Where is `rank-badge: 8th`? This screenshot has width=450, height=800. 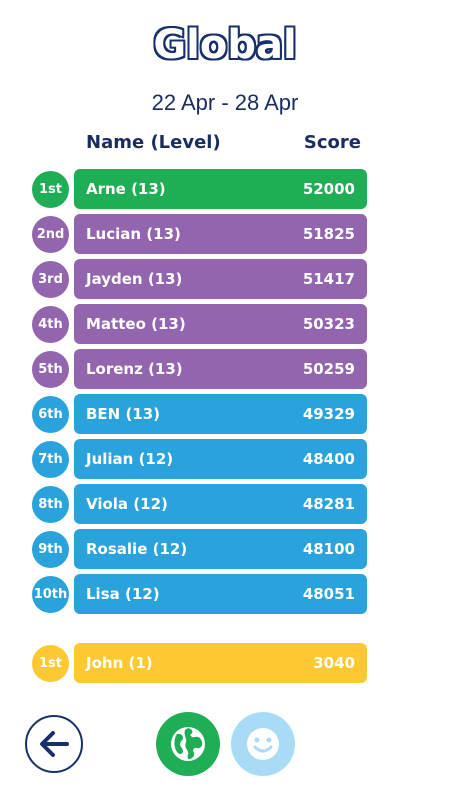 rank-badge: 8th is located at coordinates (50, 504).